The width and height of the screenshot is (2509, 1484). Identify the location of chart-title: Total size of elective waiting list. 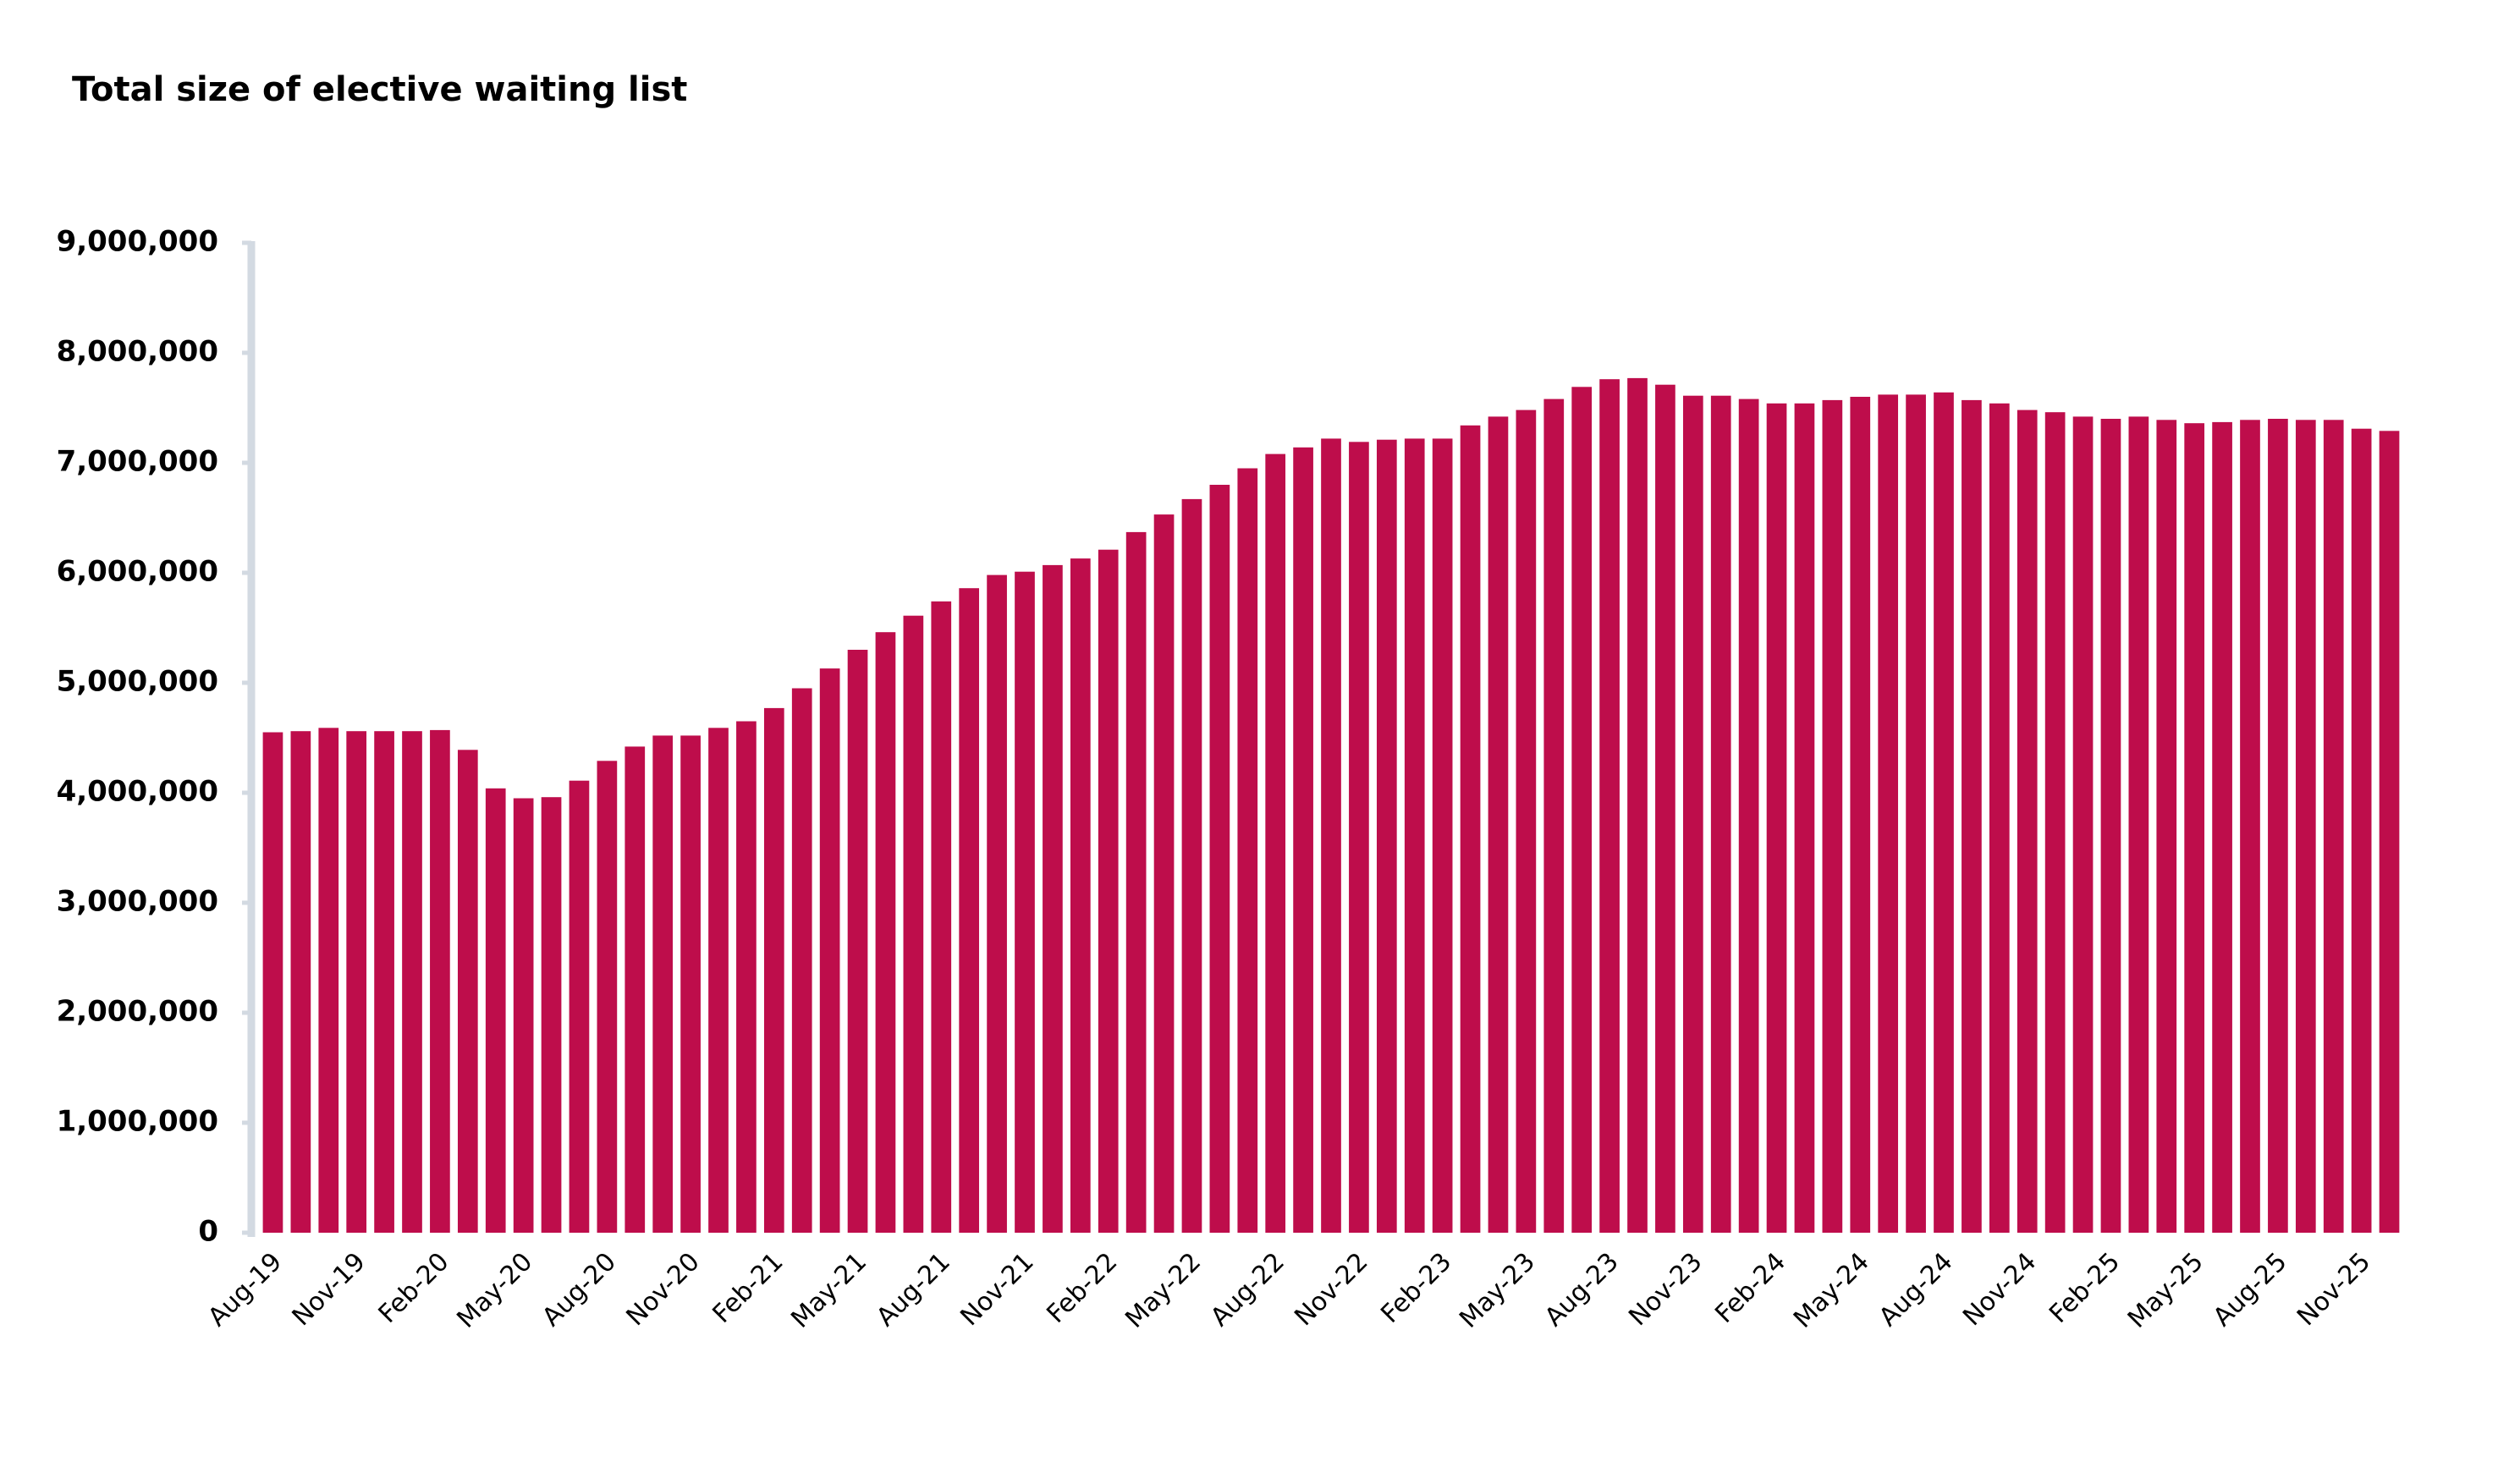
(379, 89).